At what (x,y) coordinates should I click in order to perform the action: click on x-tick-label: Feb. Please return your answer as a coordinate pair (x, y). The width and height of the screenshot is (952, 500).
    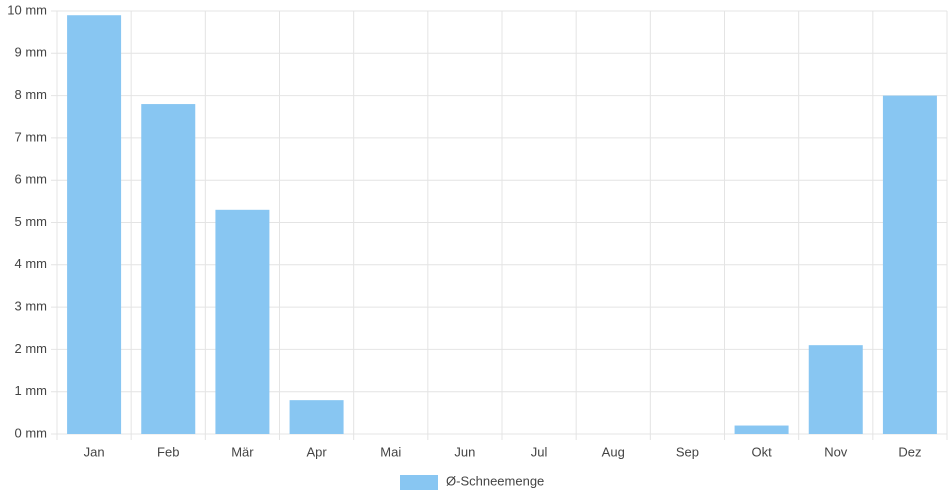
    Looking at the image, I should click on (168, 451).